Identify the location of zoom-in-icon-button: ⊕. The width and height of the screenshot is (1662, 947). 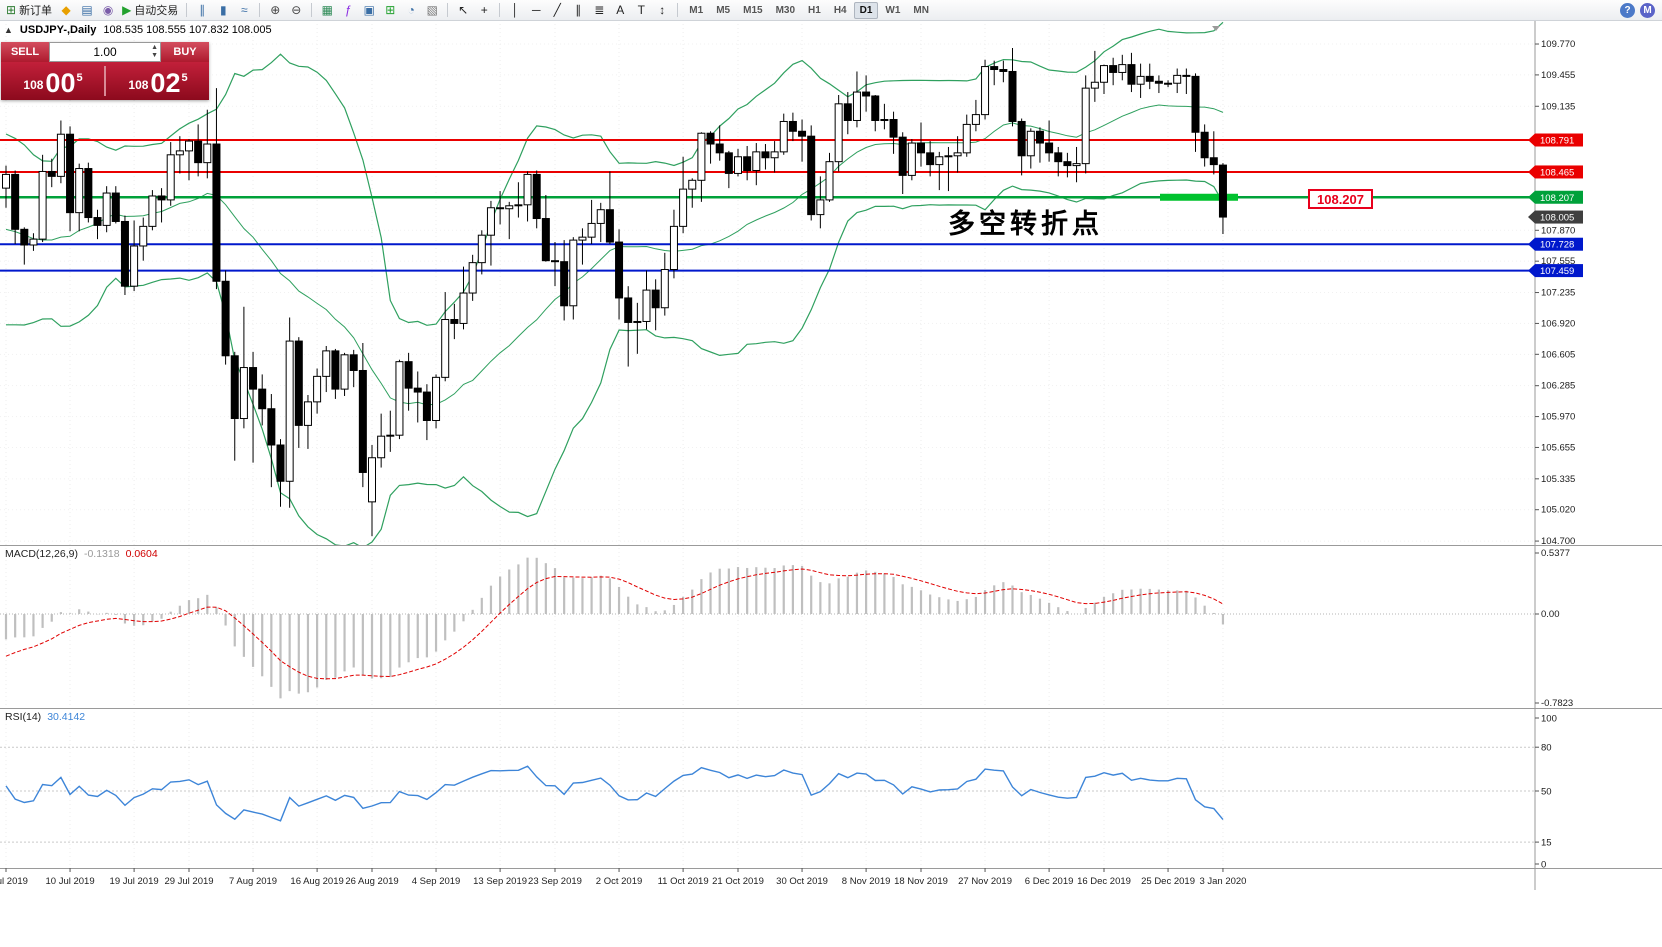
(275, 10).